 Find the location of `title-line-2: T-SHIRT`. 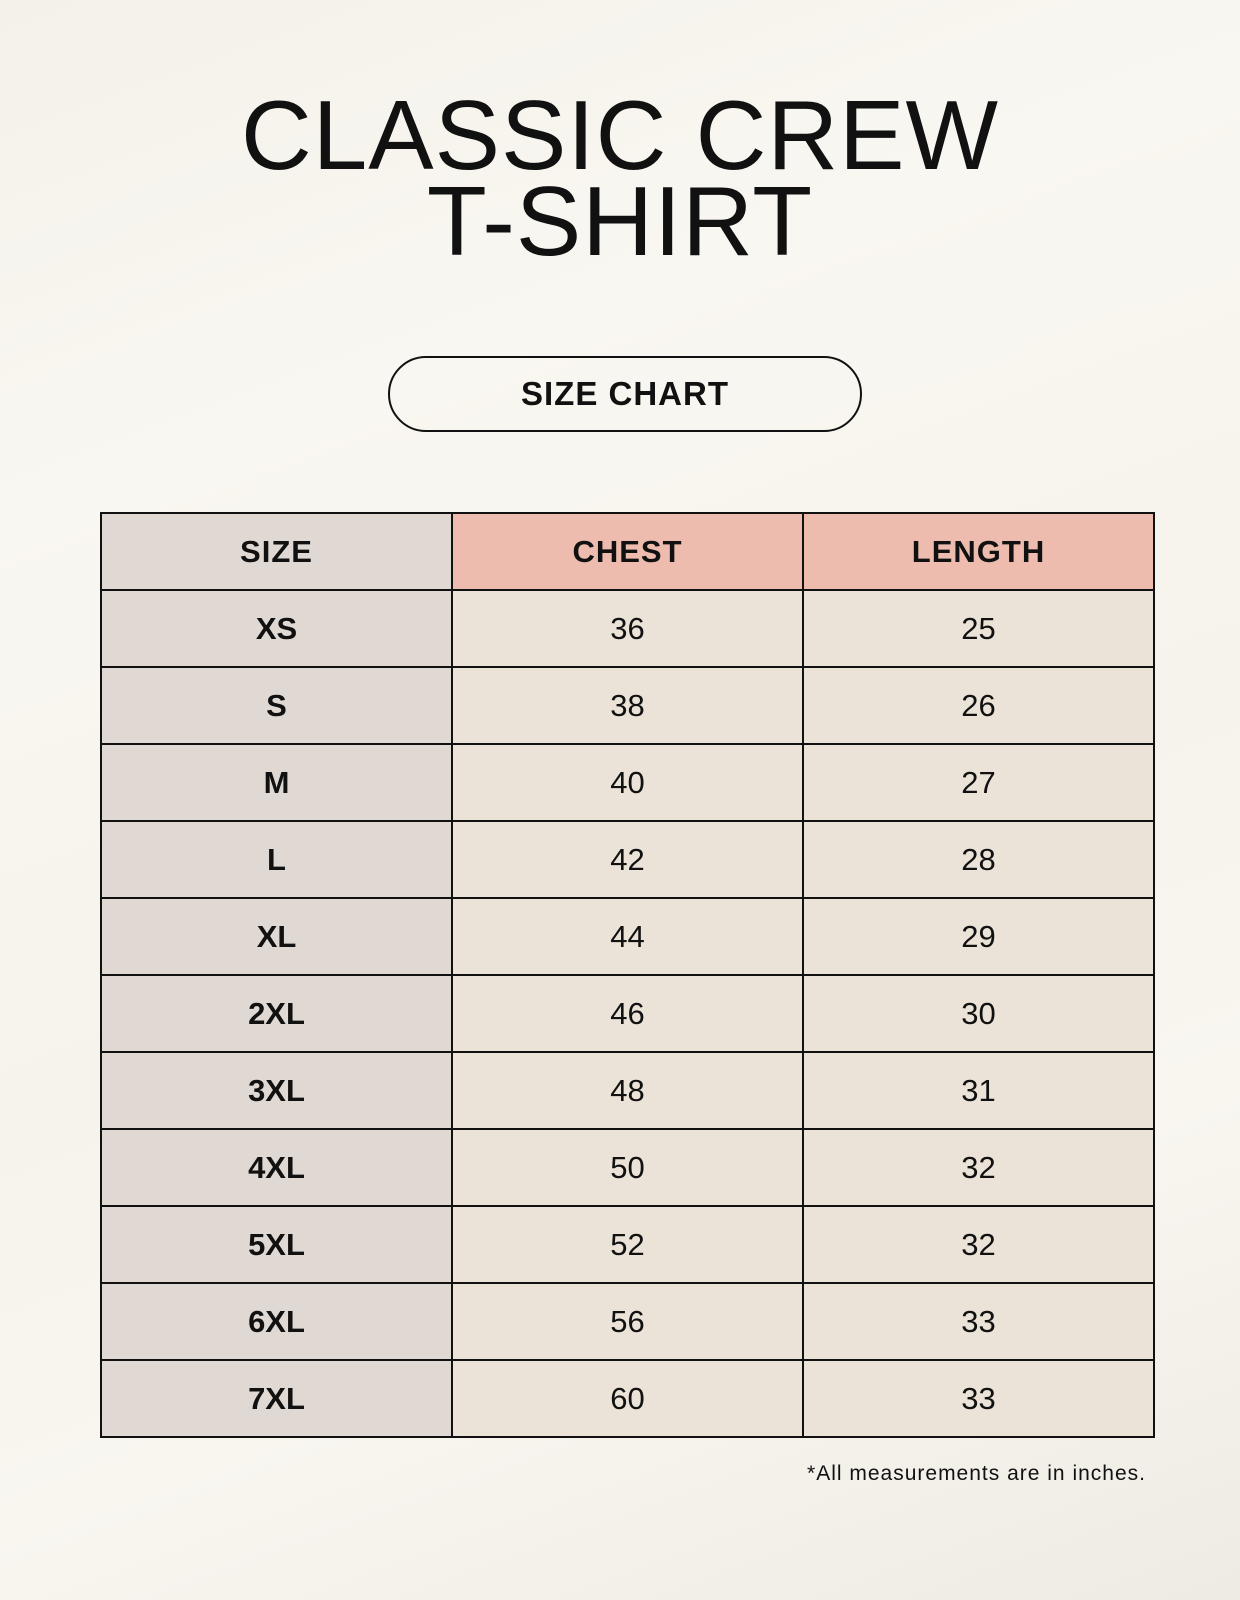

title-line-2: T-SHIRT is located at coordinates (620, 221).